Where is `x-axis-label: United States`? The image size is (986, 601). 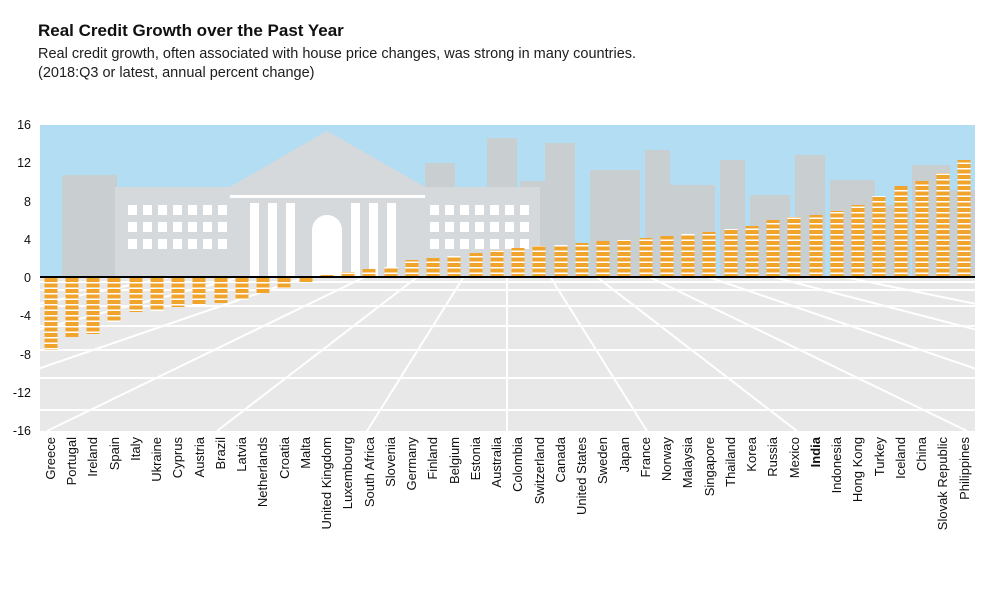
x-axis-label: United States is located at coordinates (582, 476).